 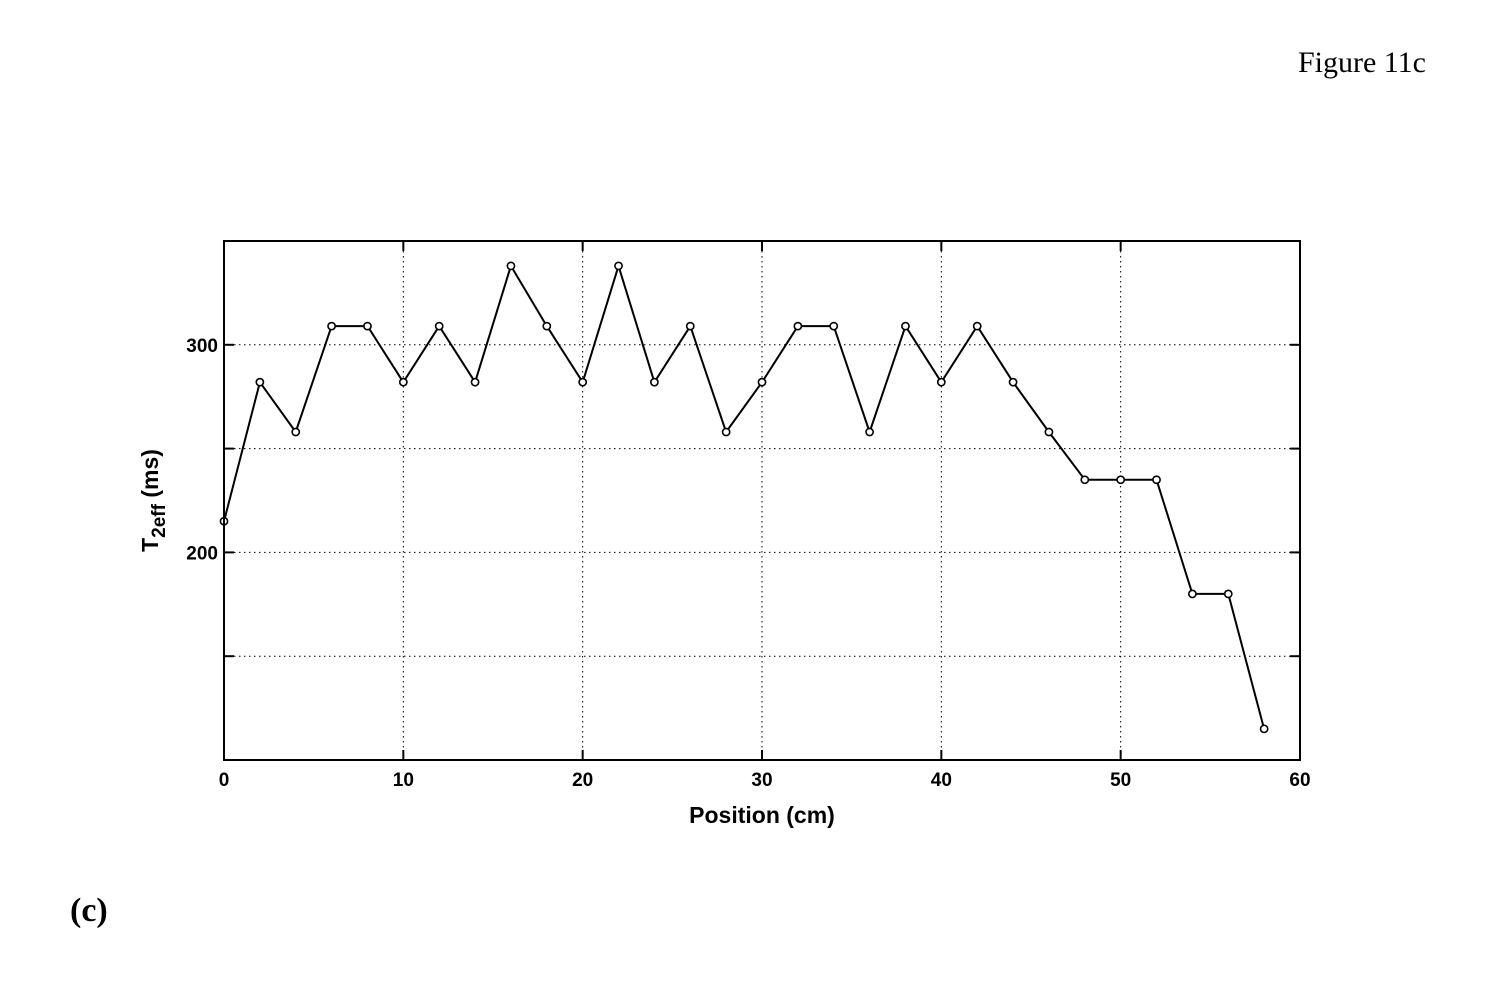 What do you see at coordinates (89, 910) in the screenshot?
I see `panel-label: (c)` at bounding box center [89, 910].